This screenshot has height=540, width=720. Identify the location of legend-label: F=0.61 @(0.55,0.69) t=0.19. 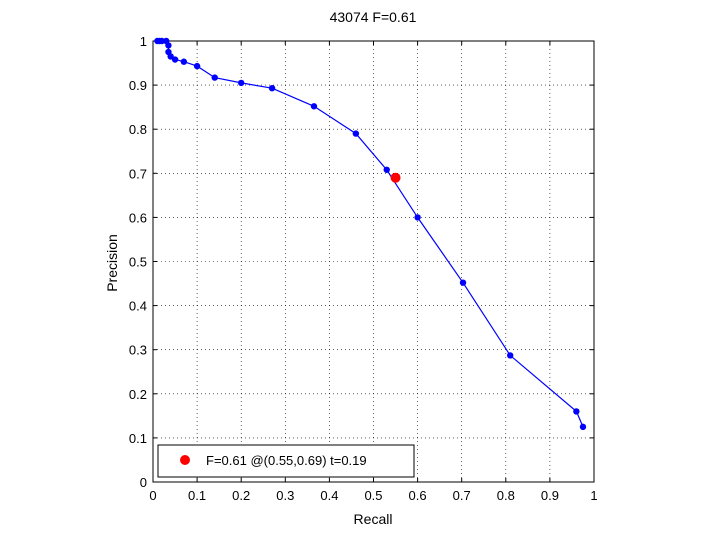
(286, 460).